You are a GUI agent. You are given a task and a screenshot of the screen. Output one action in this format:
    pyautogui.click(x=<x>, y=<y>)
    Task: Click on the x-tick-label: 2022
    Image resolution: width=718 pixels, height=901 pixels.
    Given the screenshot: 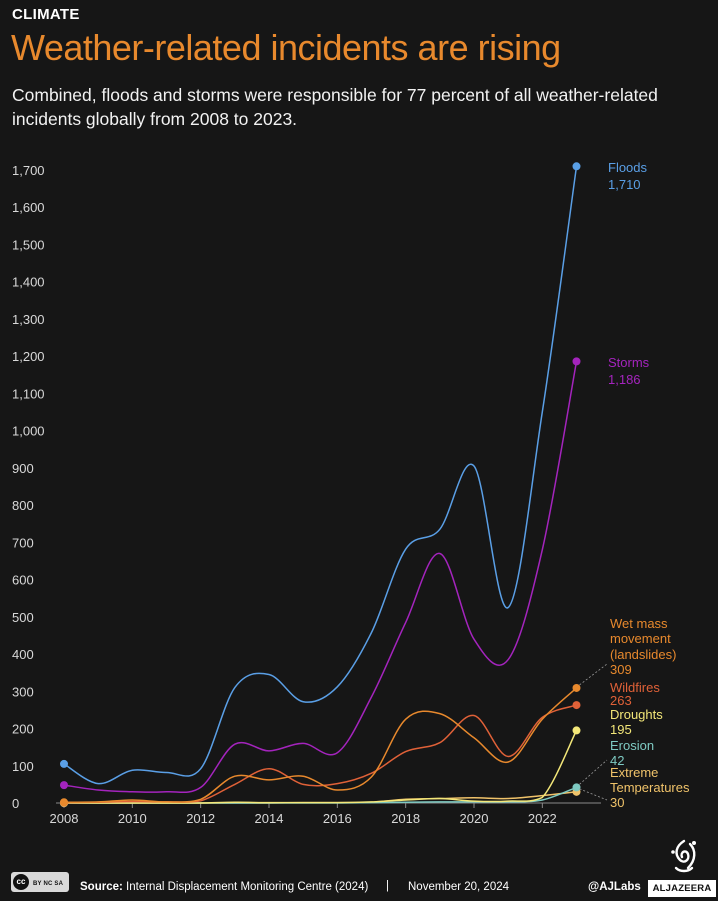 What is the action you would take?
    pyautogui.click(x=542, y=818)
    